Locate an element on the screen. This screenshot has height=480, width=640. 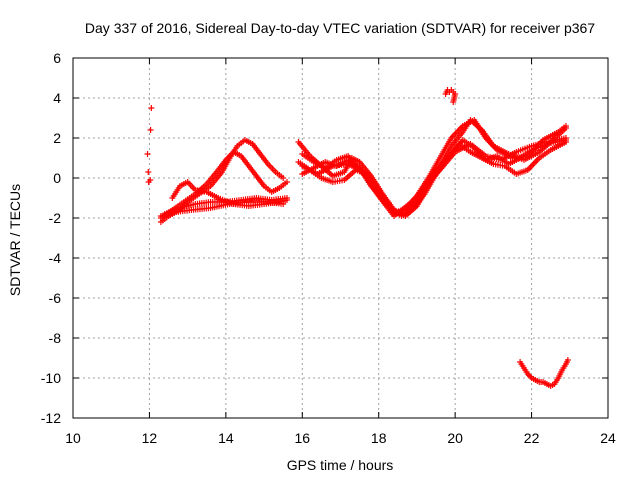
y-axis-label: SDTVAR / TECUs is located at coordinates (15, 240).